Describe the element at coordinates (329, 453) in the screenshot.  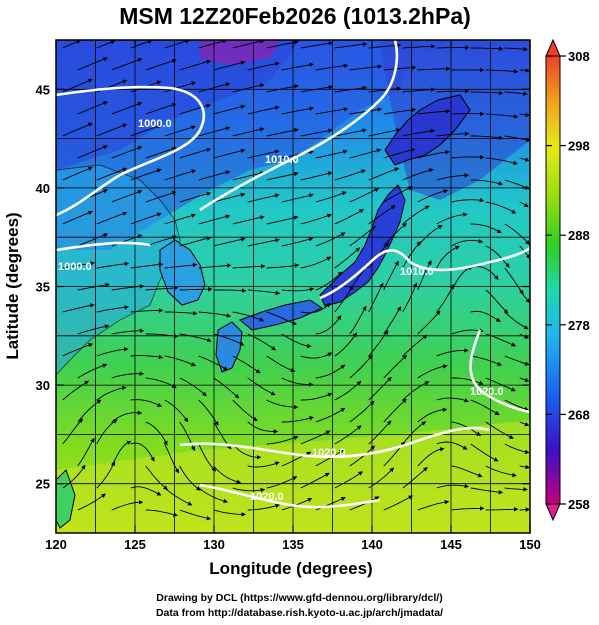
I see `isobar-label: 1020.0` at that location.